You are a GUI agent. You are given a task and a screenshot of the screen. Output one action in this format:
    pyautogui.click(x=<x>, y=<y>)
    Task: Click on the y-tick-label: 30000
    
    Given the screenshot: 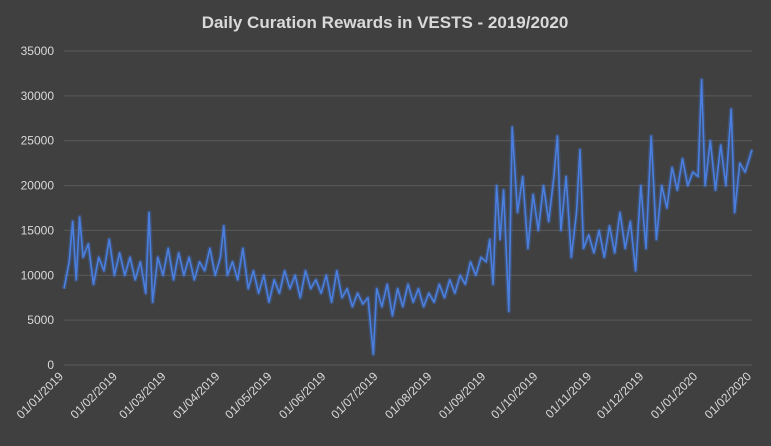 What is the action you would take?
    pyautogui.click(x=38, y=96)
    